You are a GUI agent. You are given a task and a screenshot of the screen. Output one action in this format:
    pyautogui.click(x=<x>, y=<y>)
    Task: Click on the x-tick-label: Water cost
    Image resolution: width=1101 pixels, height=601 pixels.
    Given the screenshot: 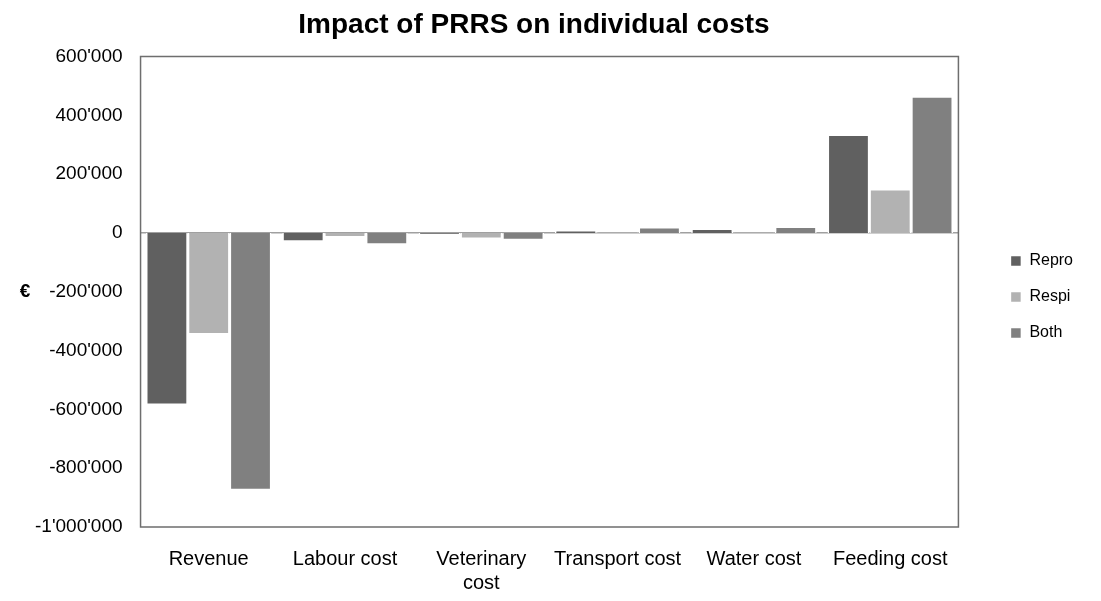 What is the action you would take?
    pyautogui.click(x=754, y=557)
    